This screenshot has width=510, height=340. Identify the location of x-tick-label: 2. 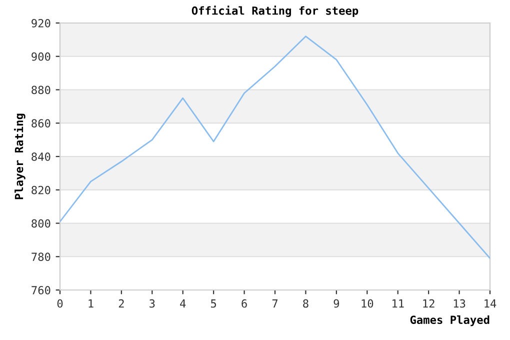
(121, 303).